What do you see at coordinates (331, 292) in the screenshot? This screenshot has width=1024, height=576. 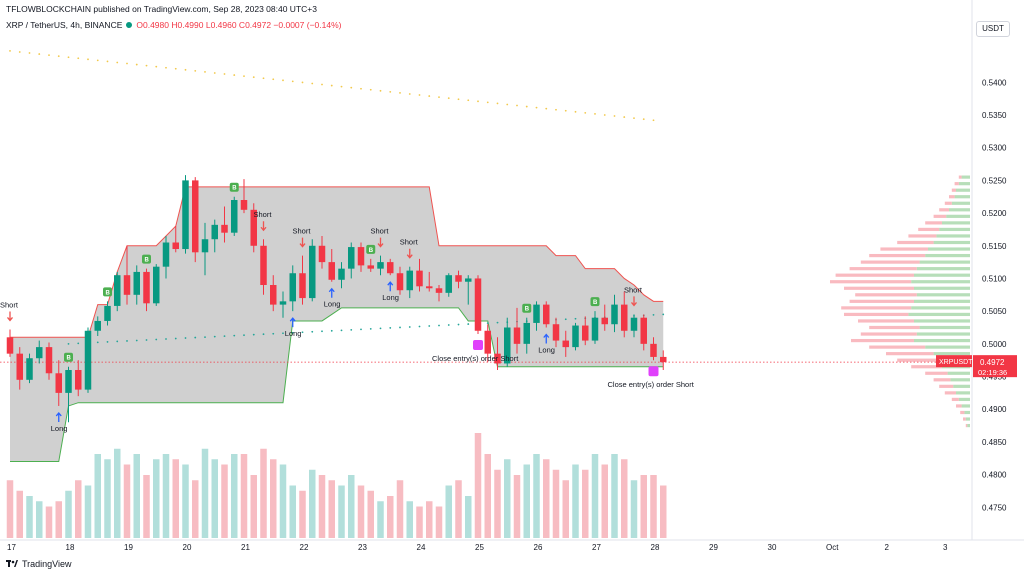 I see `long-arrow-icon` at bounding box center [331, 292].